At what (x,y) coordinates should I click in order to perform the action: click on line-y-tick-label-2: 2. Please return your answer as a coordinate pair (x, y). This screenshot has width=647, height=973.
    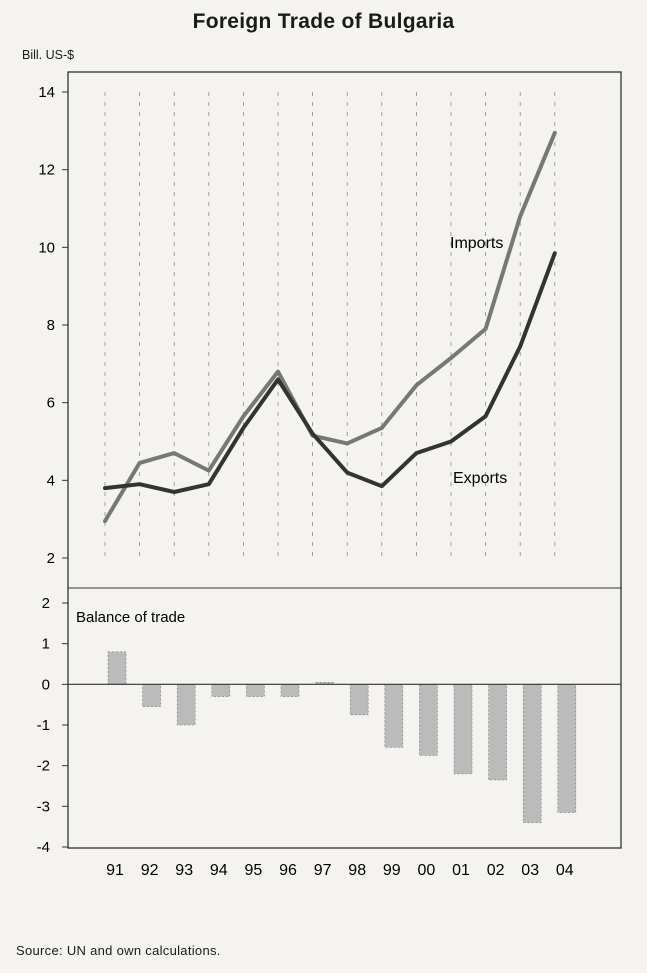
    Looking at the image, I should click on (51, 558).